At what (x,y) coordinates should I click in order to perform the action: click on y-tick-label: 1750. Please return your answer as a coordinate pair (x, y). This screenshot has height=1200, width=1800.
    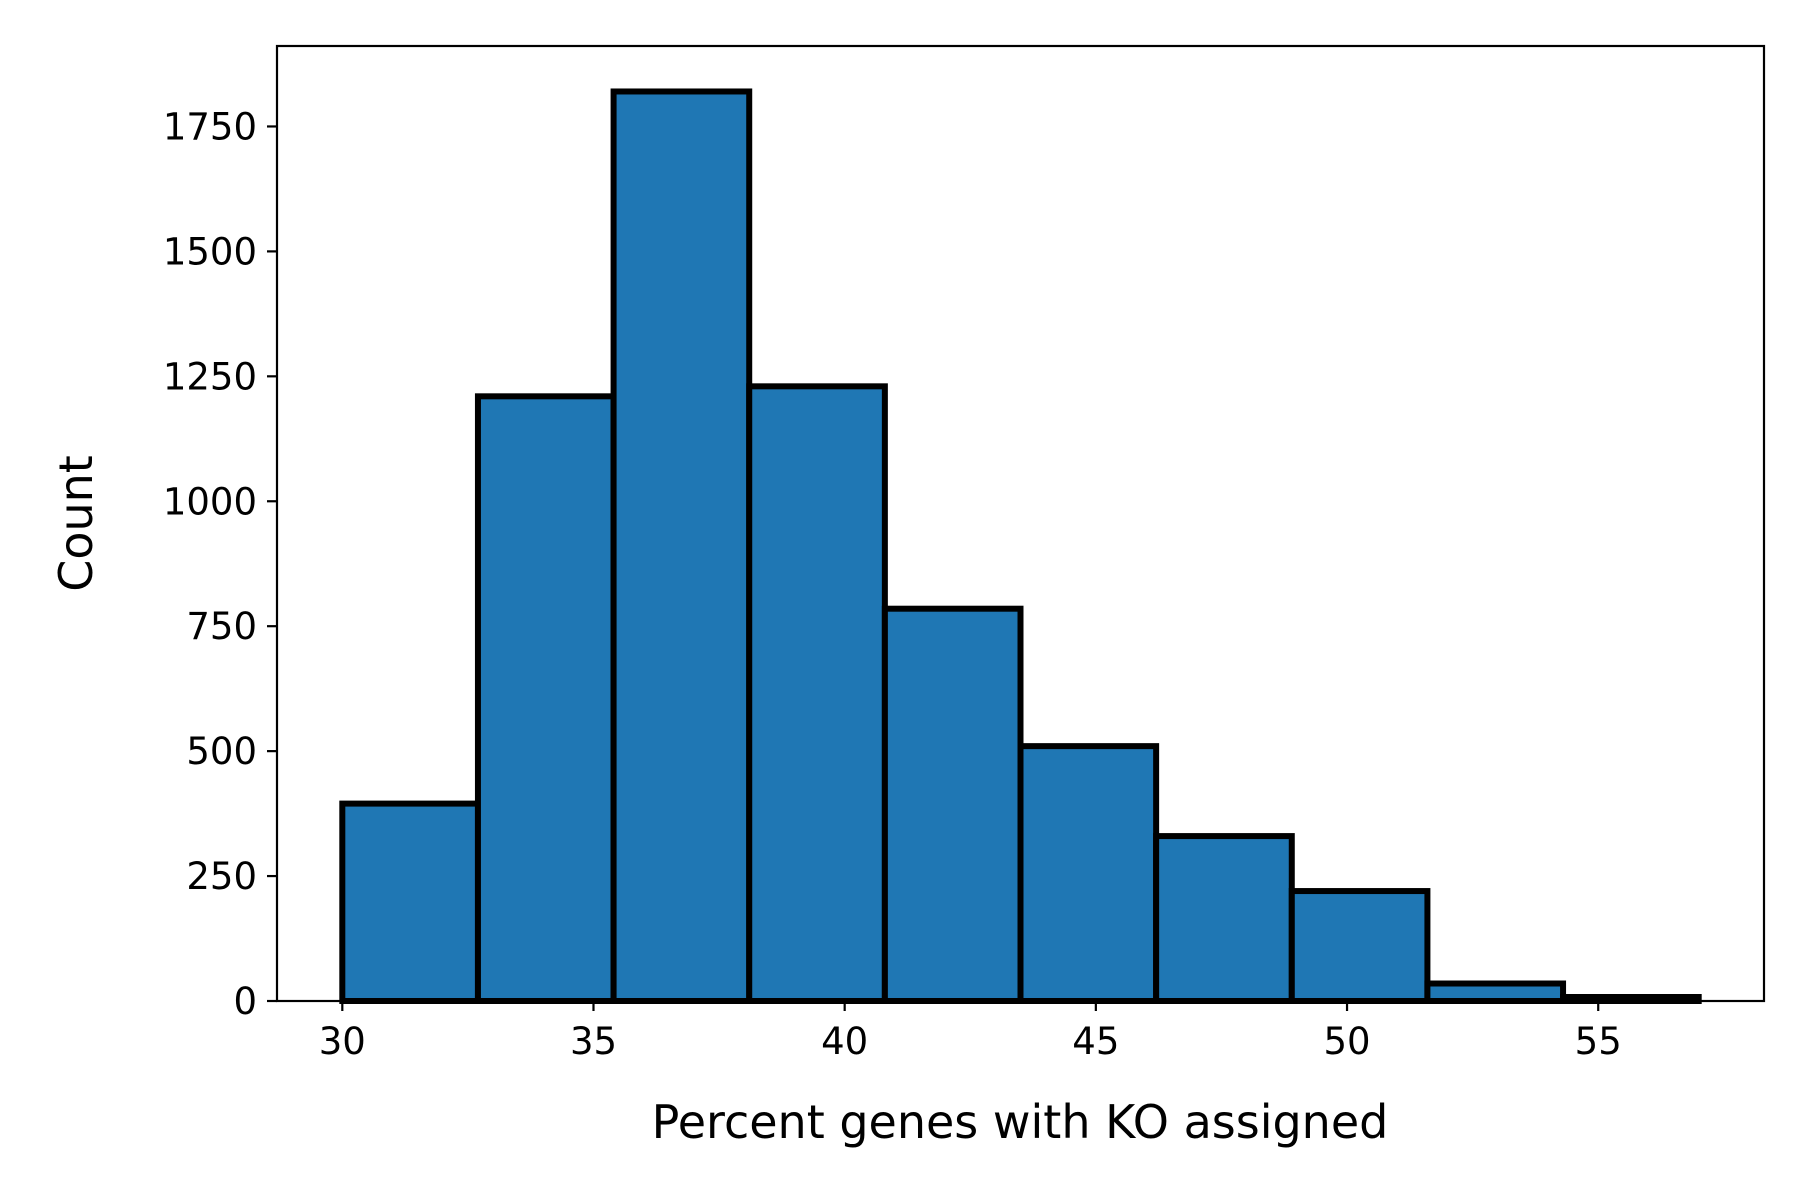
    Looking at the image, I should click on (210, 126).